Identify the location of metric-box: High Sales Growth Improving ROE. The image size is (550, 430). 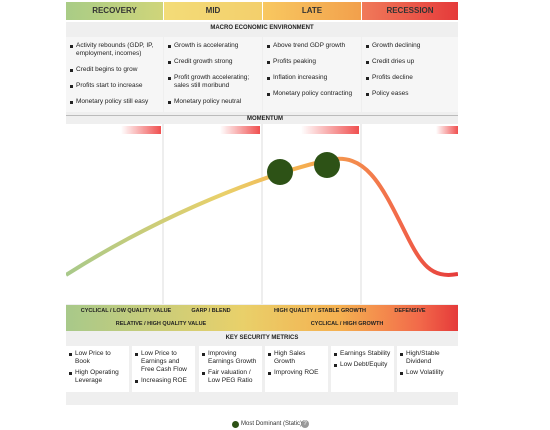
(296, 369).